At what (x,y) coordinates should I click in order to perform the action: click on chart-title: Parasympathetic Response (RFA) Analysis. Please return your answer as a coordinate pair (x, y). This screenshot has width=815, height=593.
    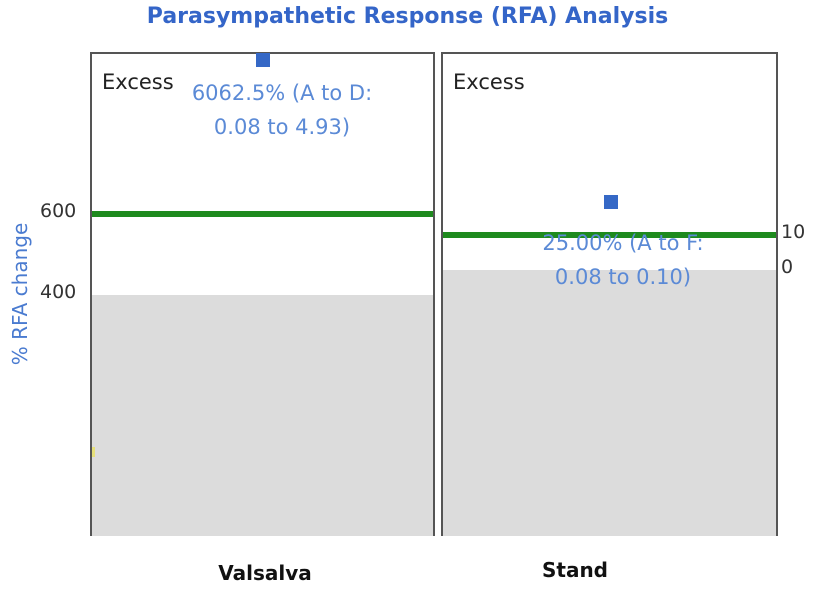
    Looking at the image, I should click on (407, 16).